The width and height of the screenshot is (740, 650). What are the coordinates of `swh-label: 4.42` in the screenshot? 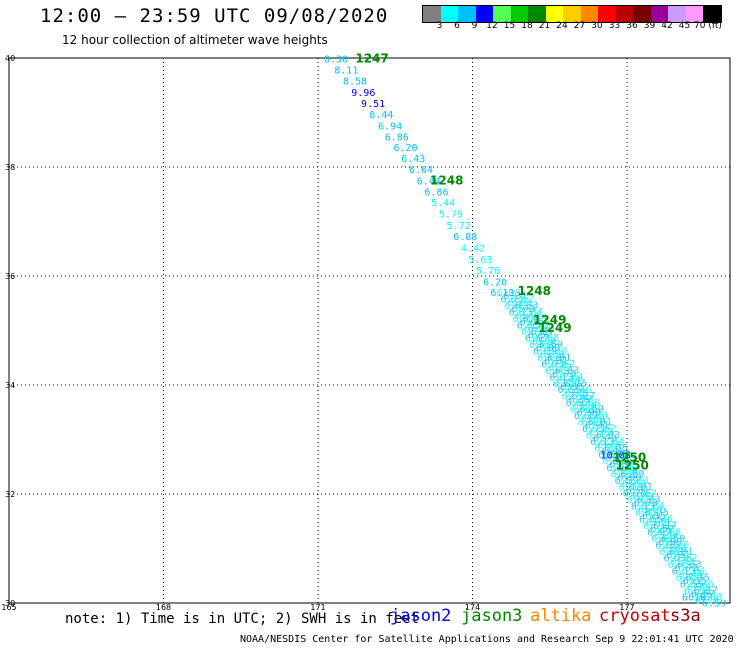 It's located at (473, 248).